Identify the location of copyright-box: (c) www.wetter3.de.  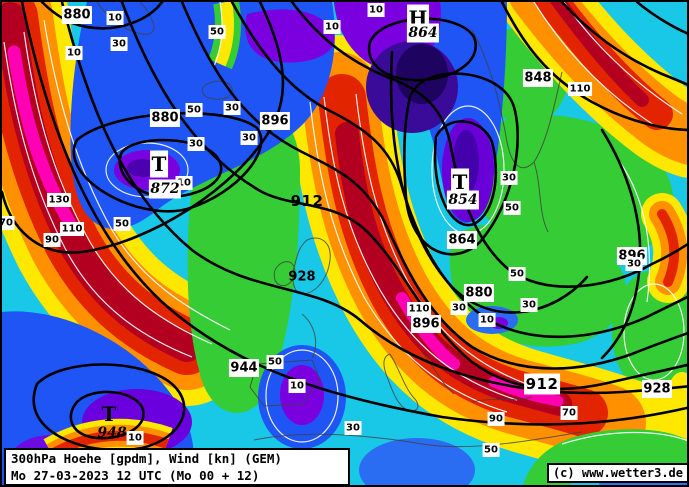
(616, 473).